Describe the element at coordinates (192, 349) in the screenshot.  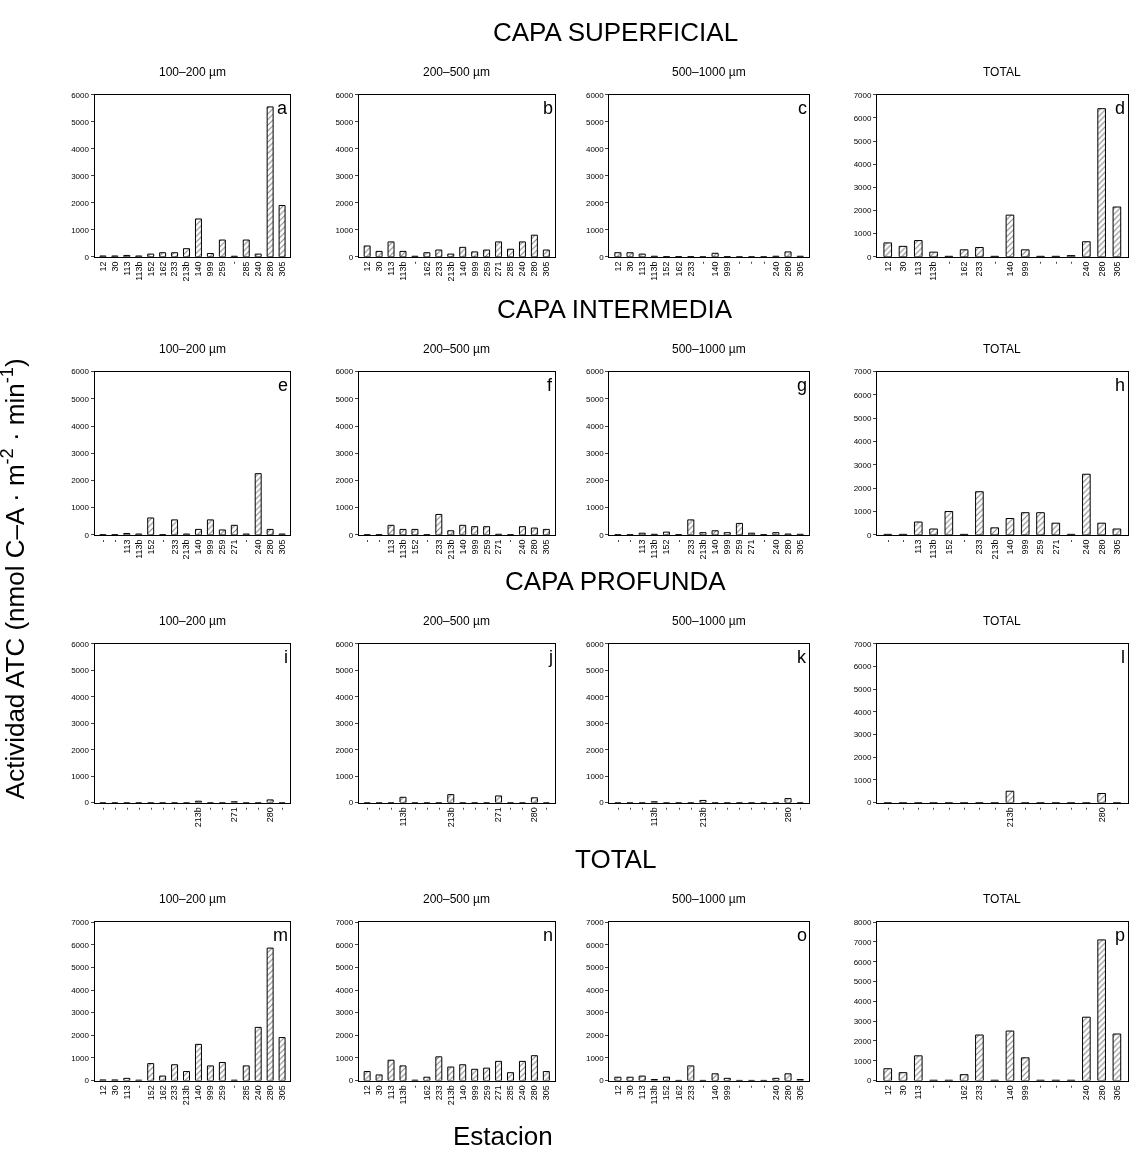
I see `chart-title: 100–200 µm` at that location.